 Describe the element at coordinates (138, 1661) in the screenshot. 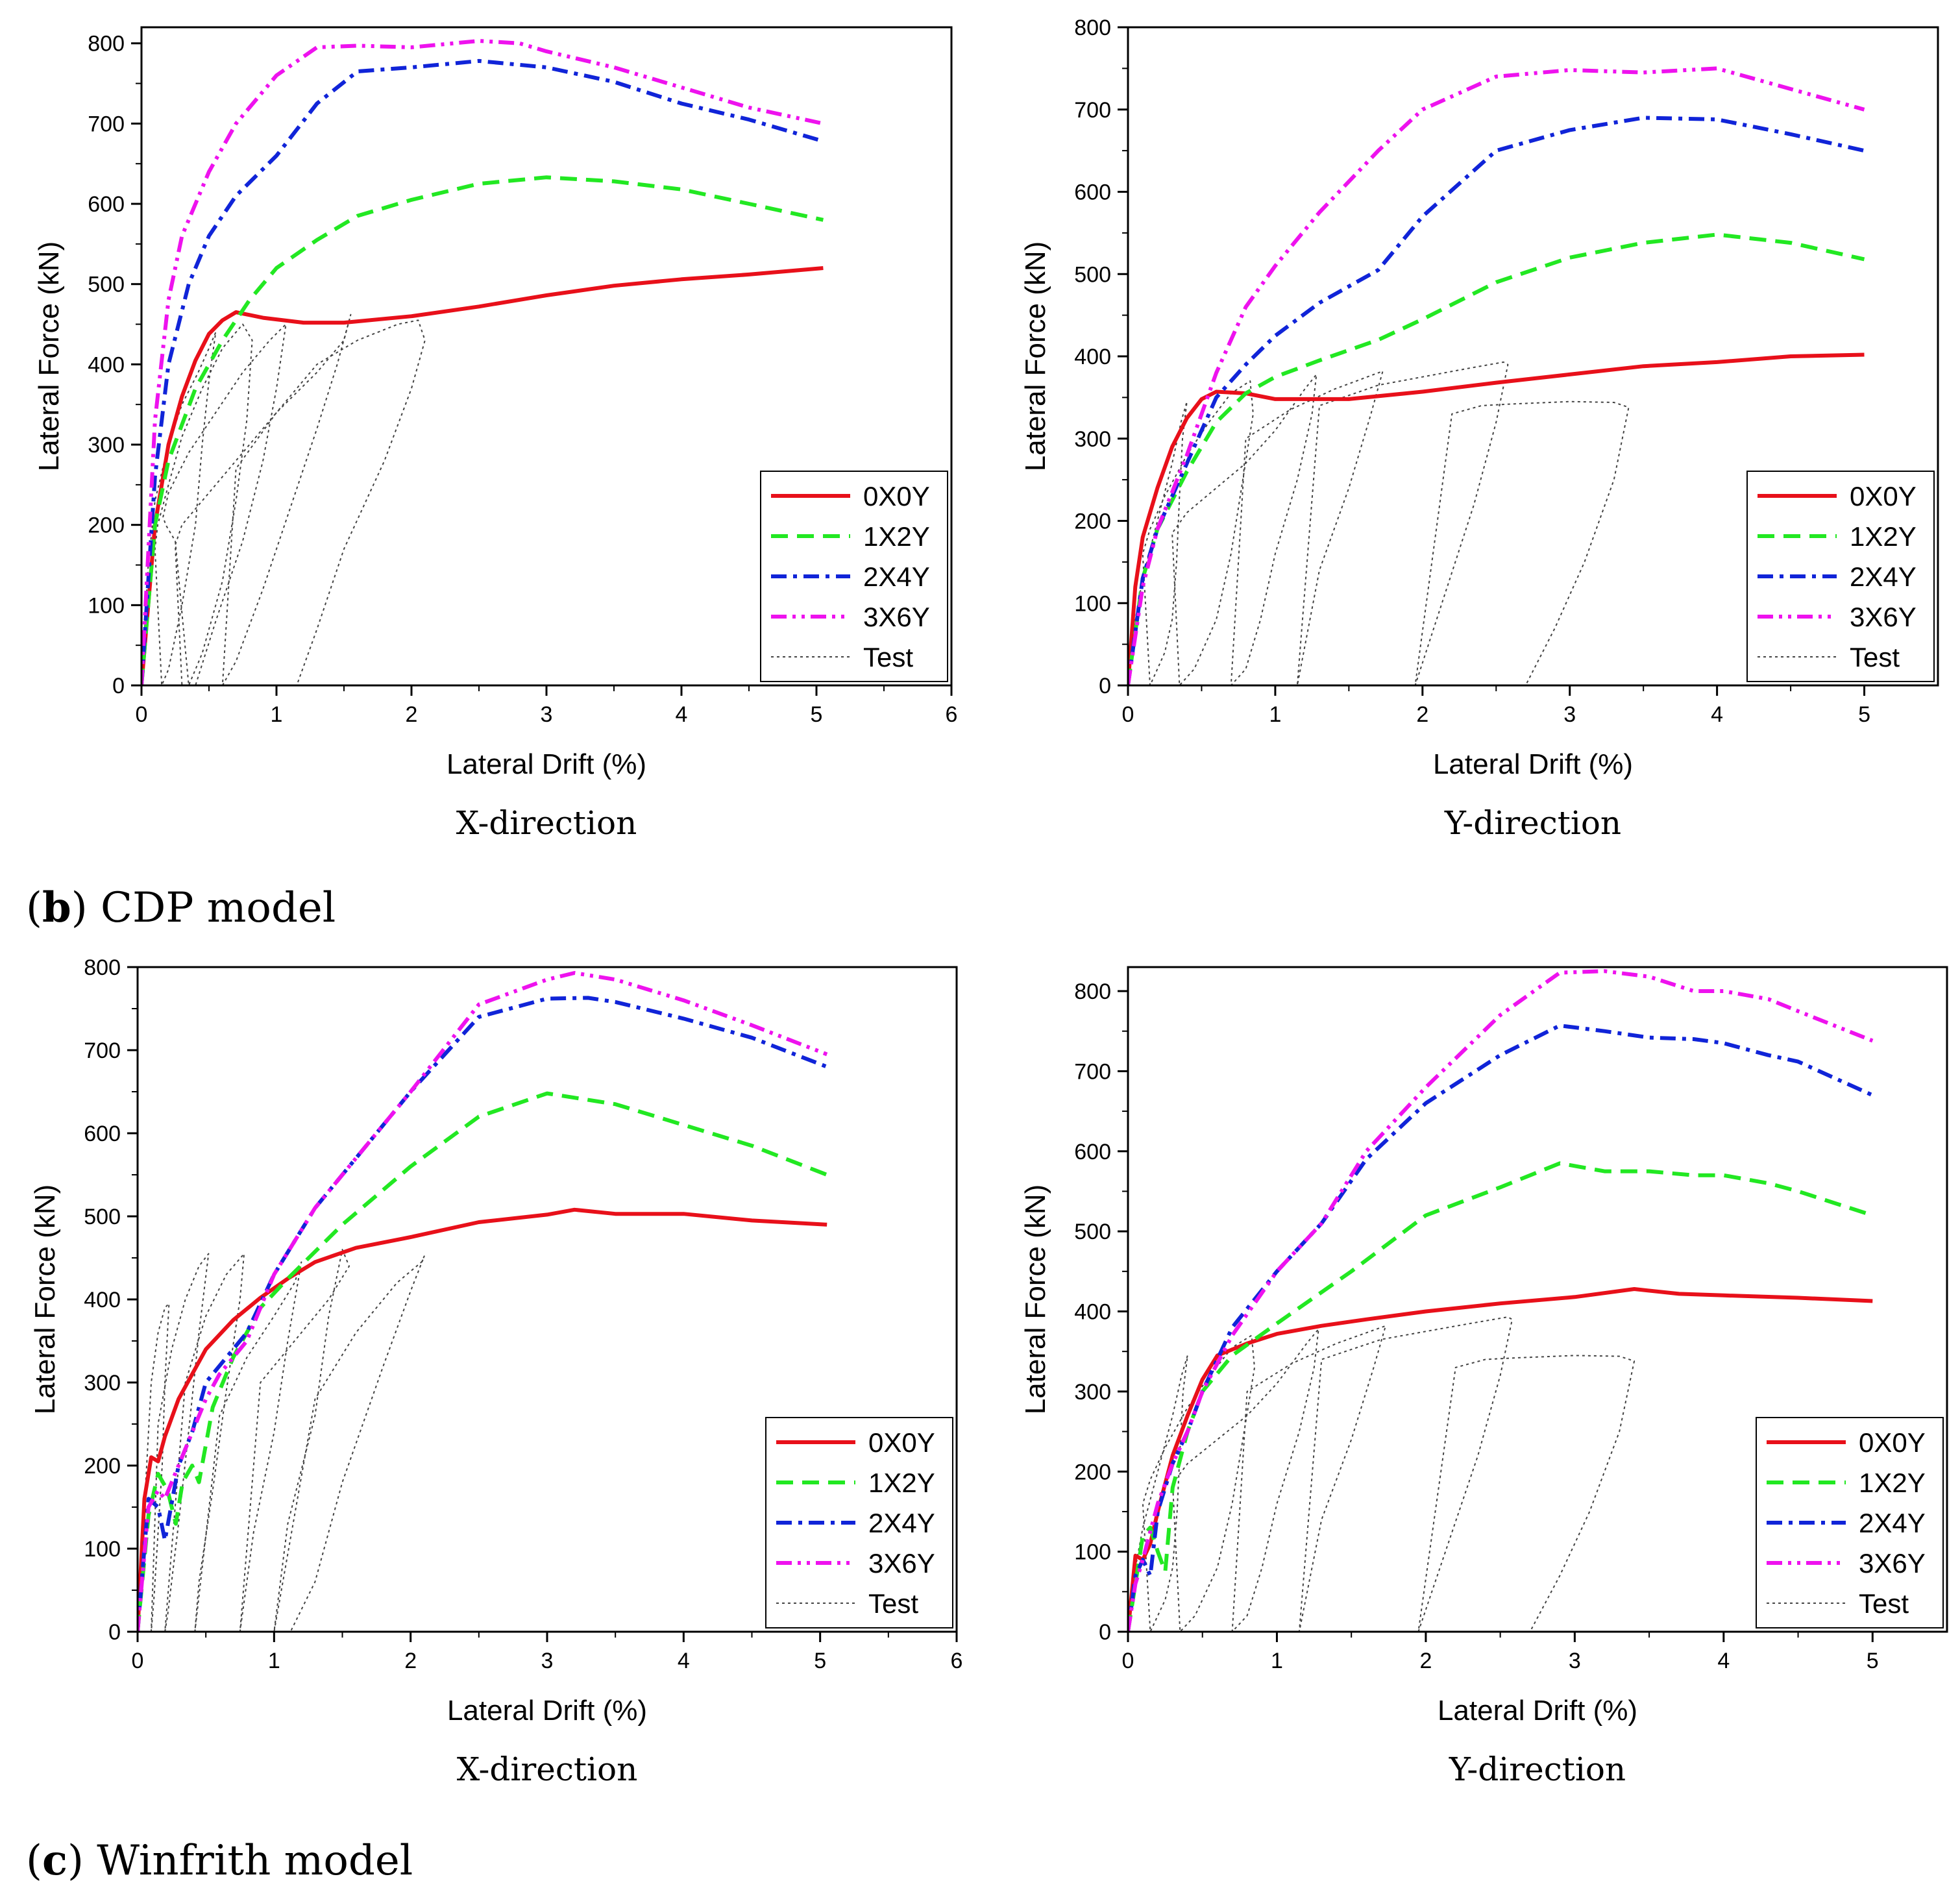

I see `x-tick-label: 0` at that location.